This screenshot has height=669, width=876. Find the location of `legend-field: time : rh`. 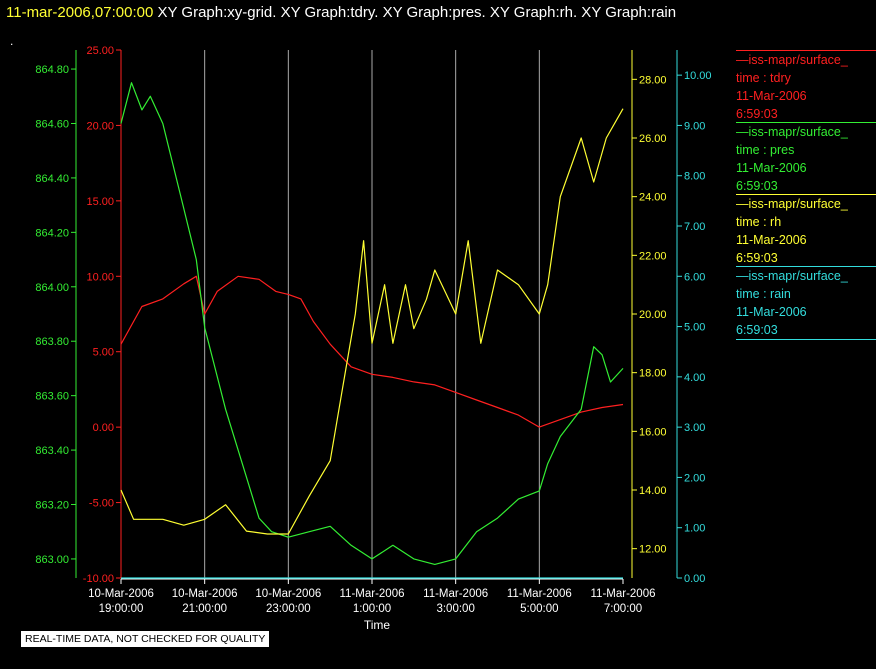

legend-field: time : rh is located at coordinates (759, 222).